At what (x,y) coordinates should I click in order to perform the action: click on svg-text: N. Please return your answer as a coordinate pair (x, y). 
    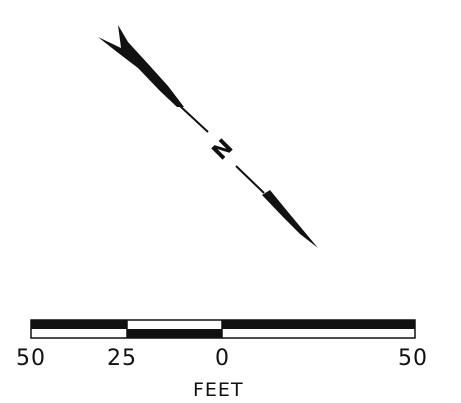
    Looking at the image, I should click on (223, 150).